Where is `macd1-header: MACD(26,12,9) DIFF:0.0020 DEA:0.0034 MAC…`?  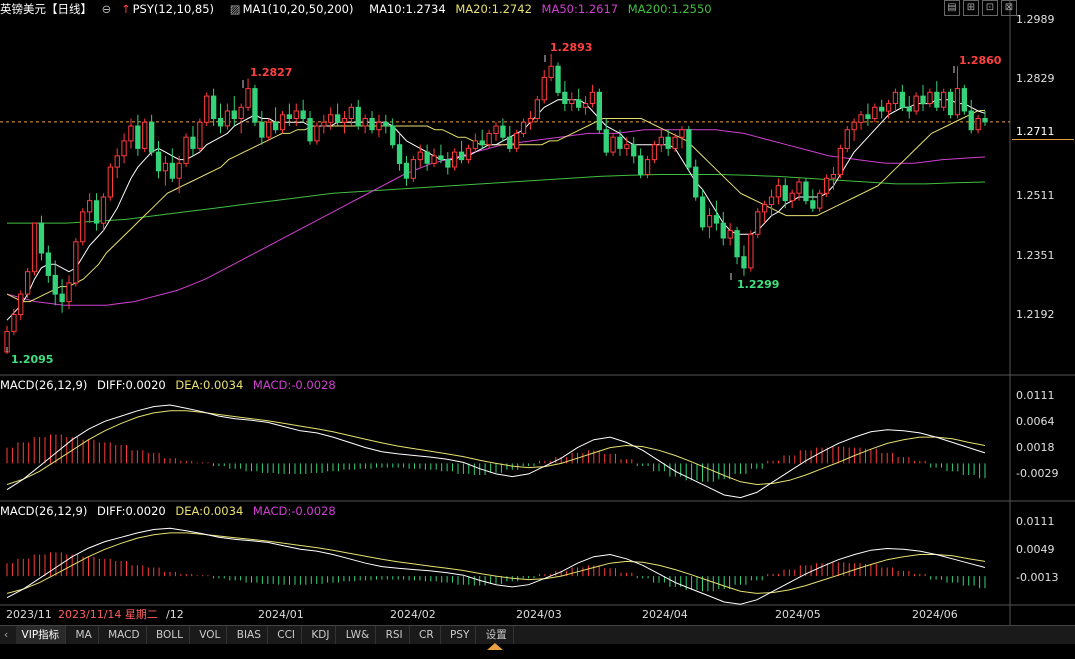 macd1-header: MACD(26,12,9) DIFF:0.0020 DEA:0.0034 MAC… is located at coordinates (171, 385).